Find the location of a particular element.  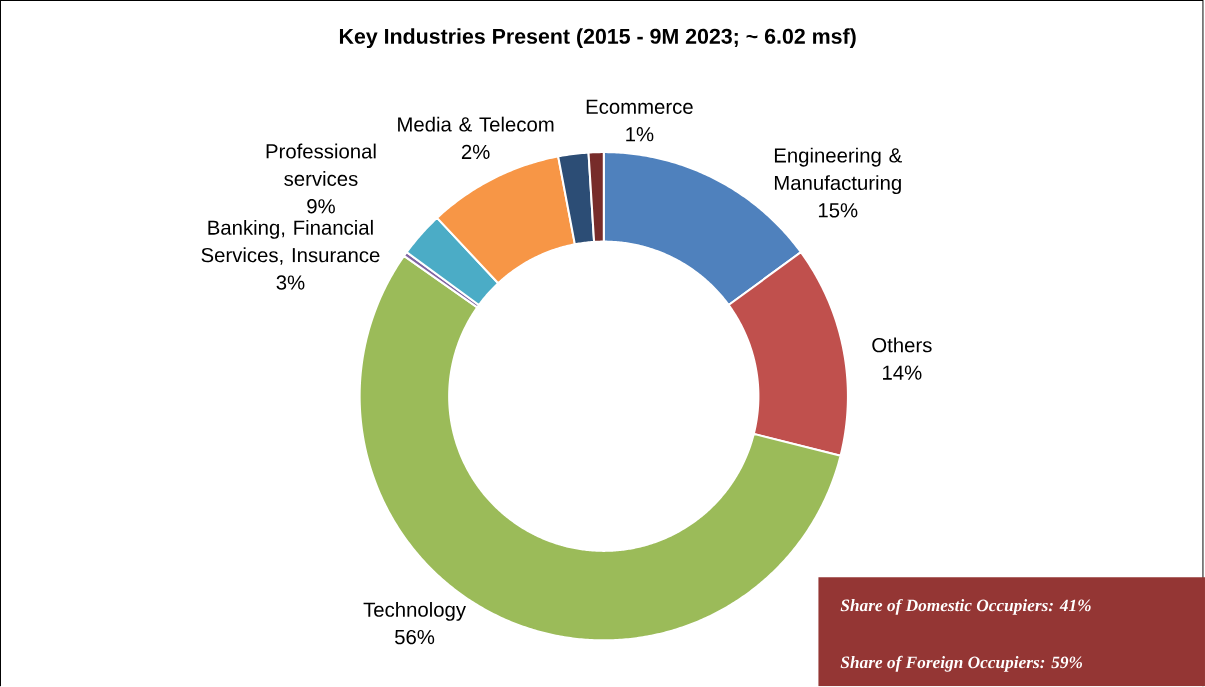

slice-label: Media & Telecom is located at coordinates (476, 124).